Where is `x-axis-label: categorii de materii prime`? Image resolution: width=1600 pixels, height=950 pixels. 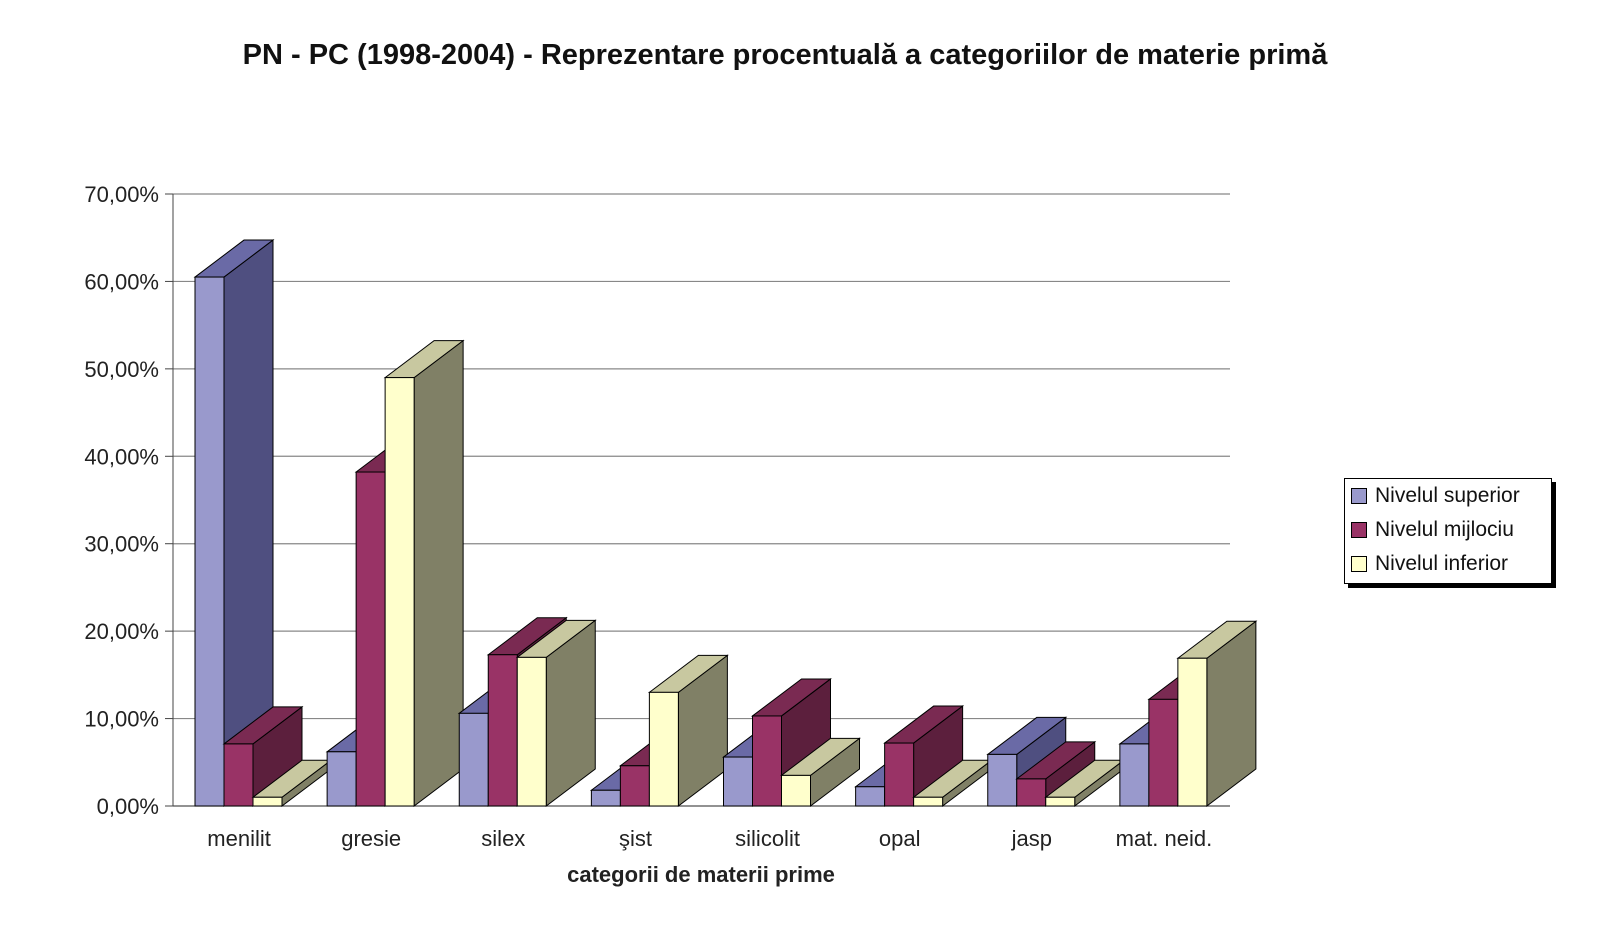
x-axis-label: categorii de materii prime is located at coordinates (701, 874).